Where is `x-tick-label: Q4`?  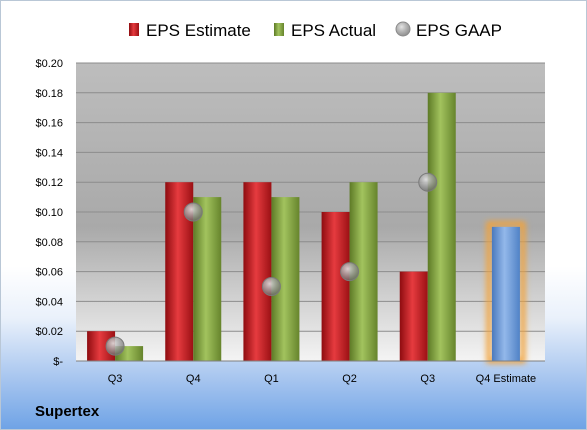
x-tick-label: Q4 is located at coordinates (193, 379).